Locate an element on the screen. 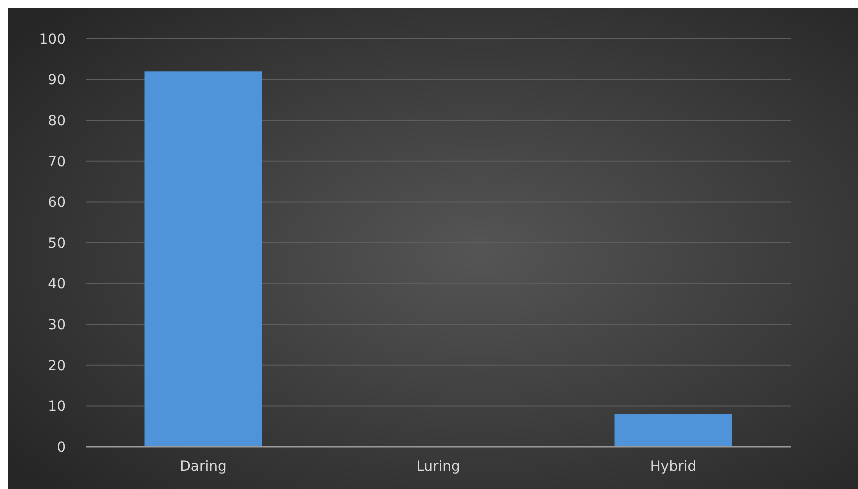  y-tick-label: 10 is located at coordinates (57, 407).